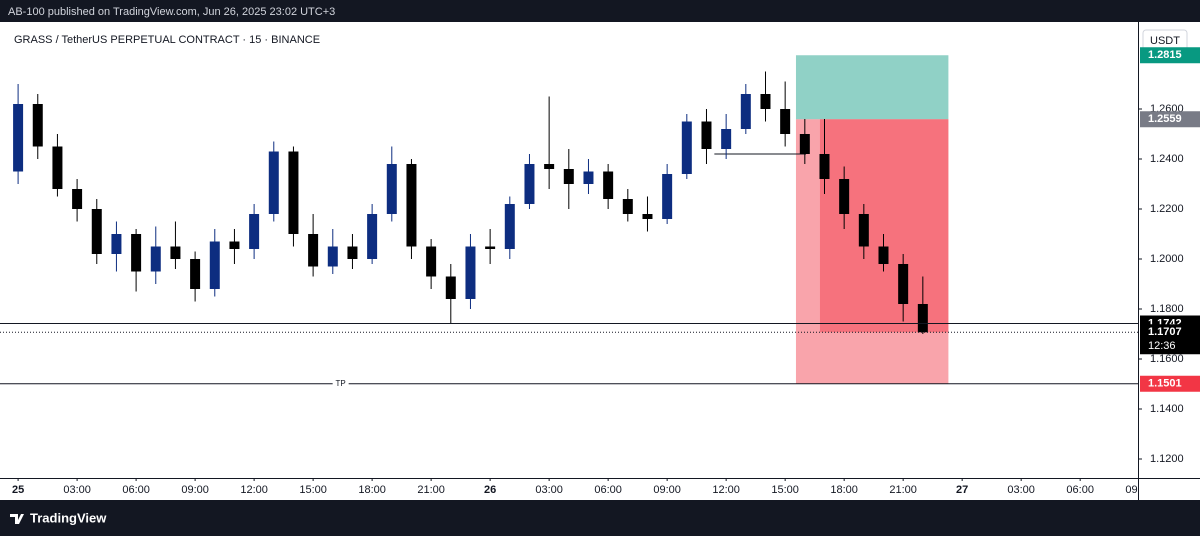  I want to click on y-tick-label: 1.2000, so click(1167, 259).